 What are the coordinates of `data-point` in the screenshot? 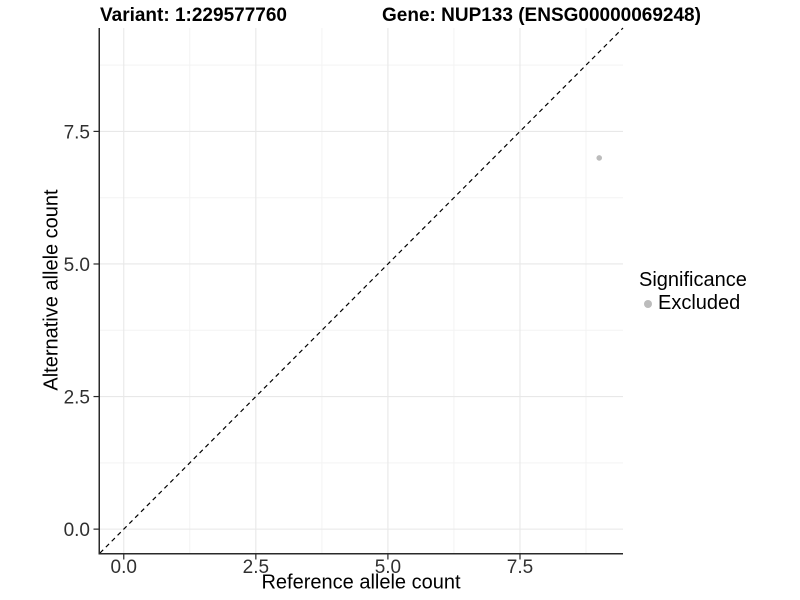 It's located at (599, 158).